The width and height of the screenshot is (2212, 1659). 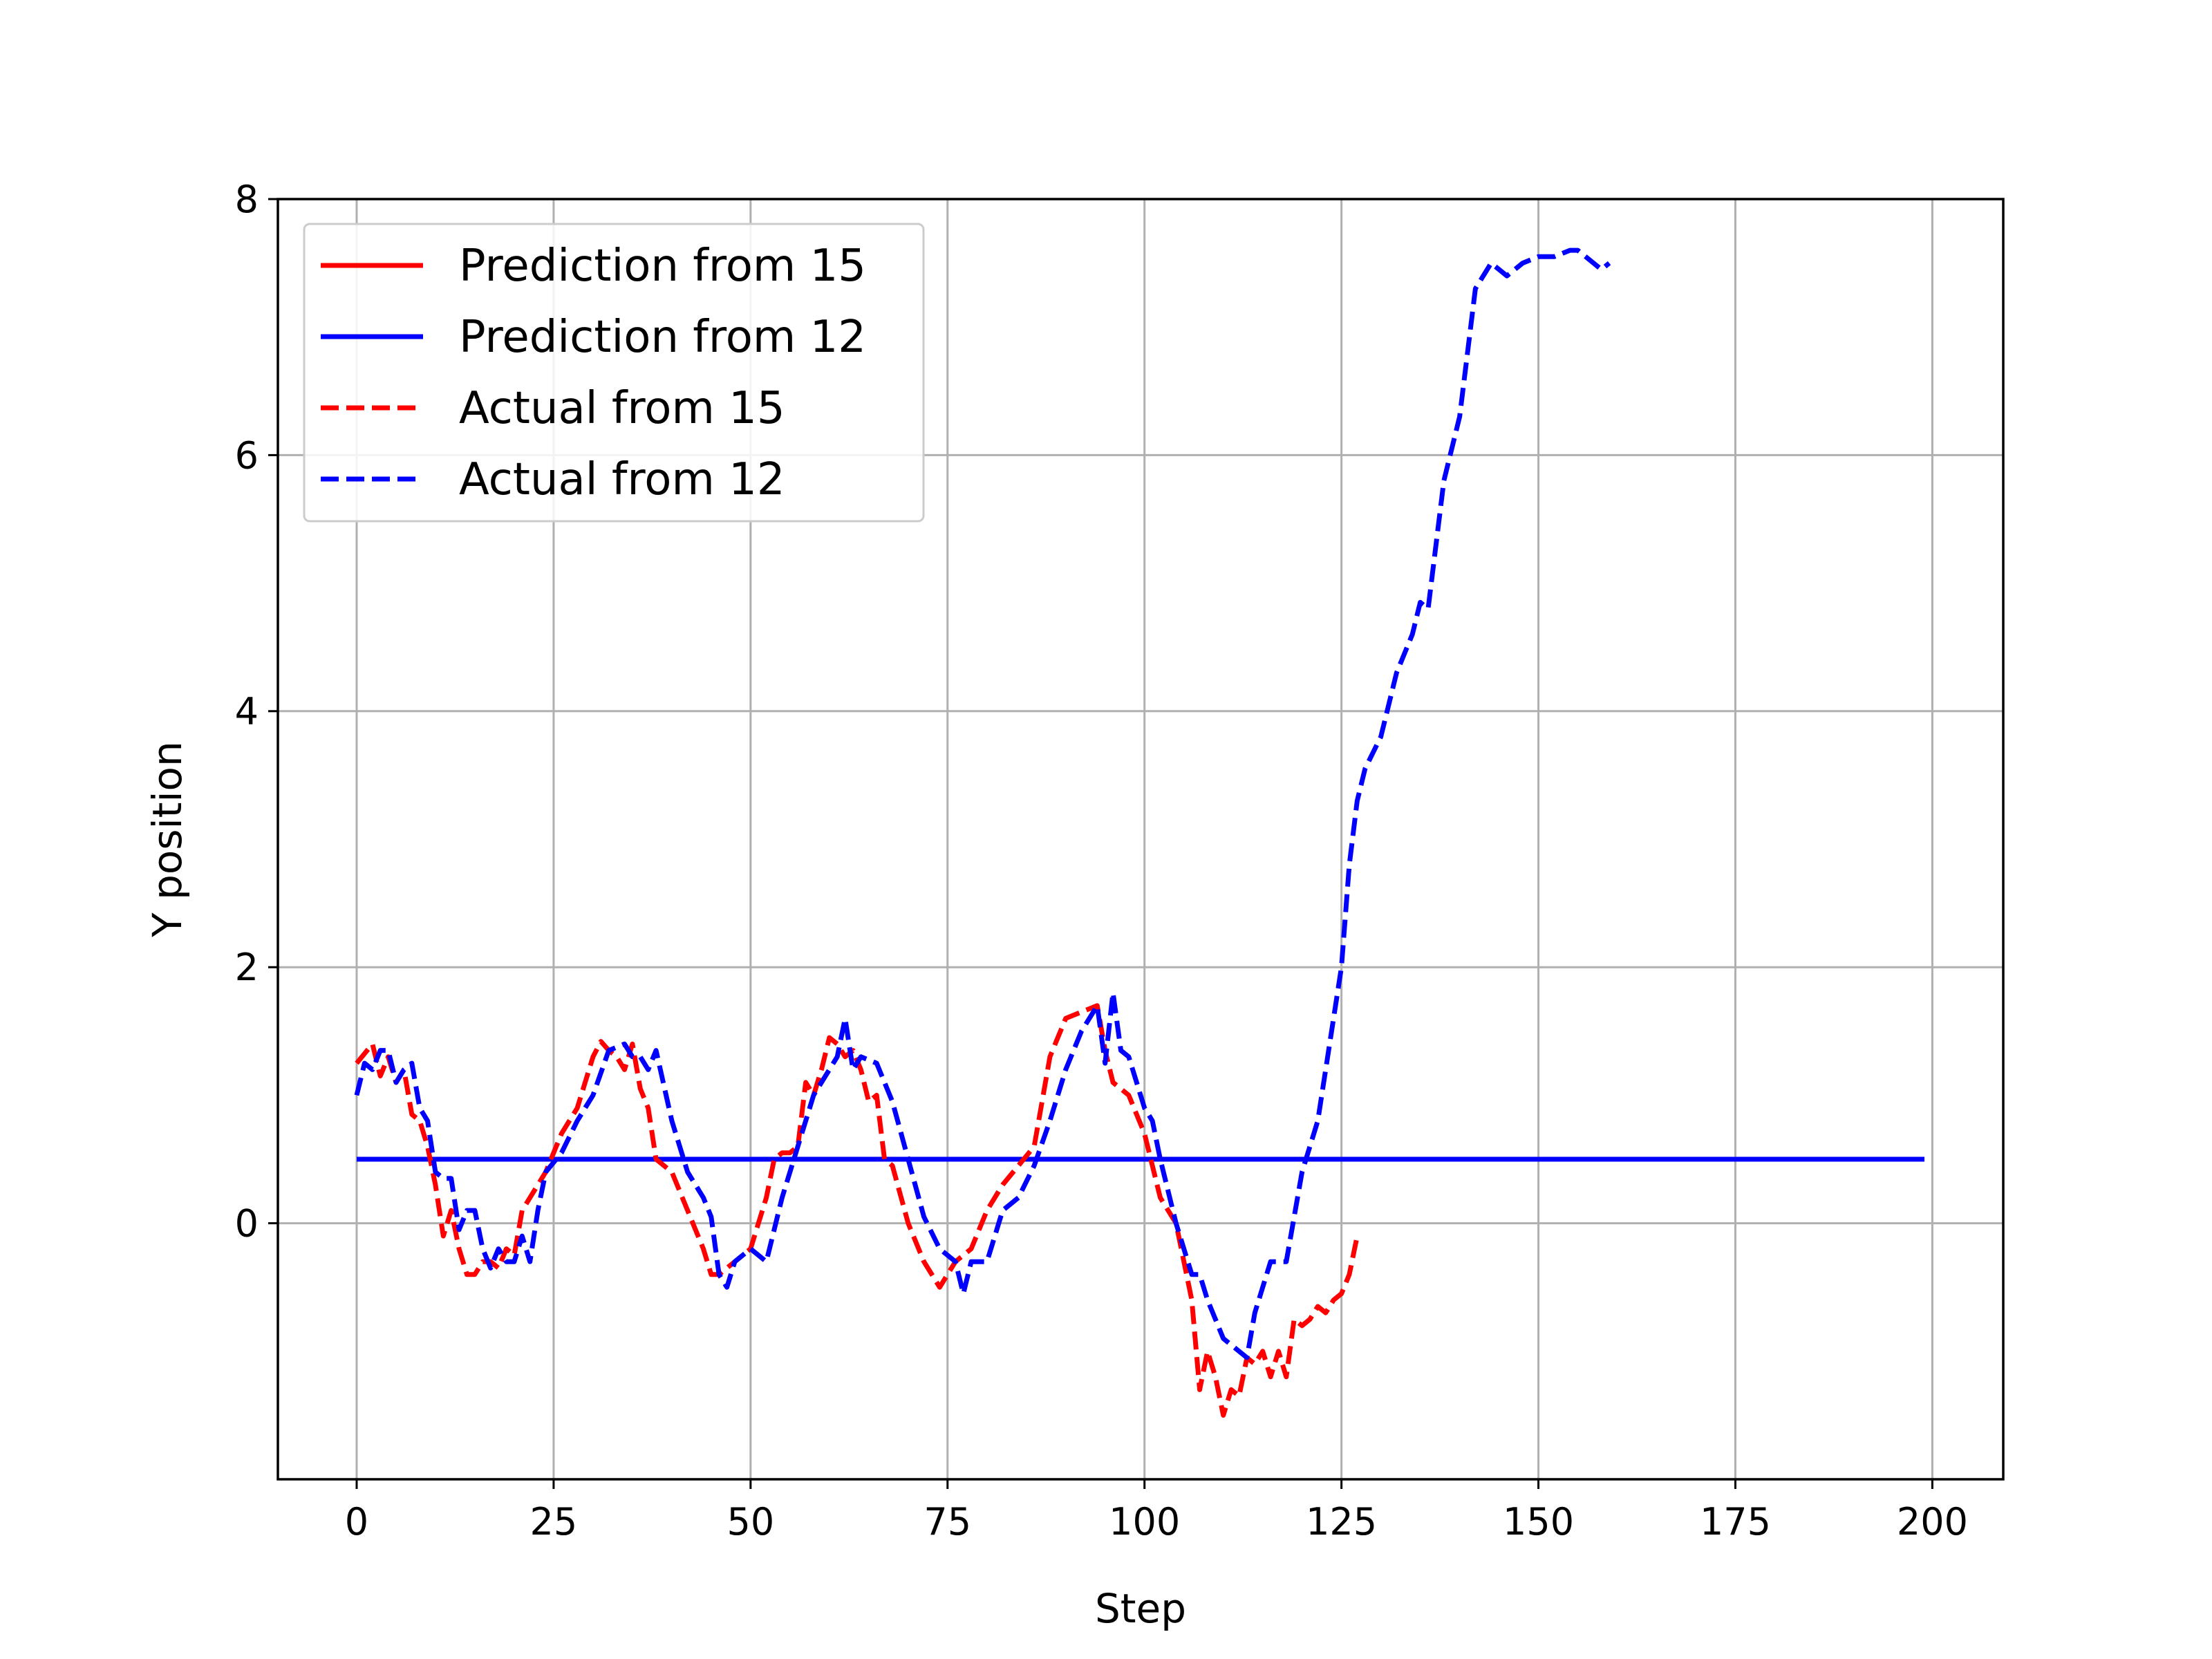 What do you see at coordinates (751, 1522) in the screenshot?
I see `x-tick-label: 50` at bounding box center [751, 1522].